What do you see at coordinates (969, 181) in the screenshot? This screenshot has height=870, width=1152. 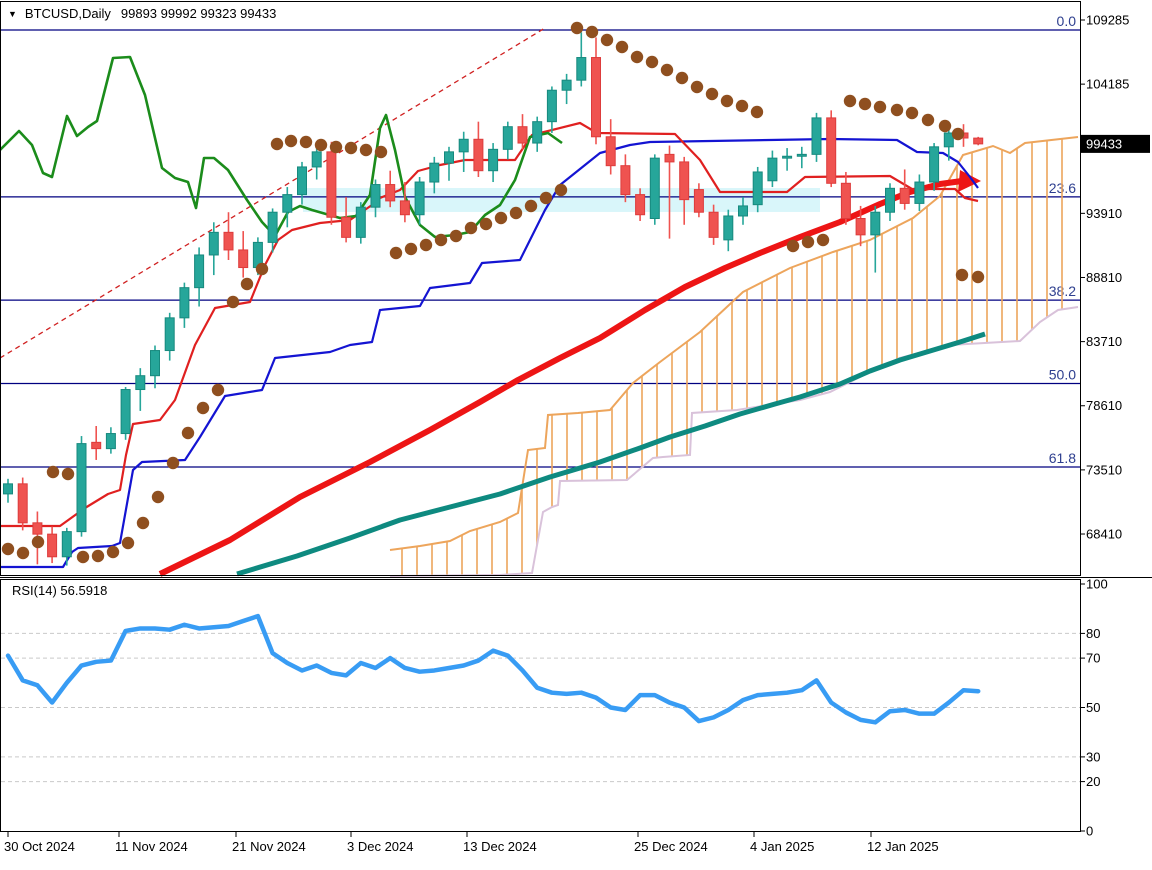 I see `ma-red-arrow-icon` at bounding box center [969, 181].